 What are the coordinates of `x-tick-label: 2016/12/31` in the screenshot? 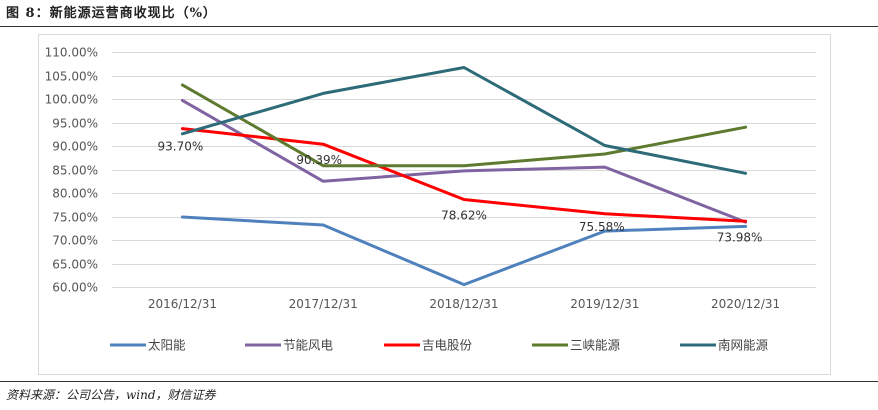 It's located at (182, 304).